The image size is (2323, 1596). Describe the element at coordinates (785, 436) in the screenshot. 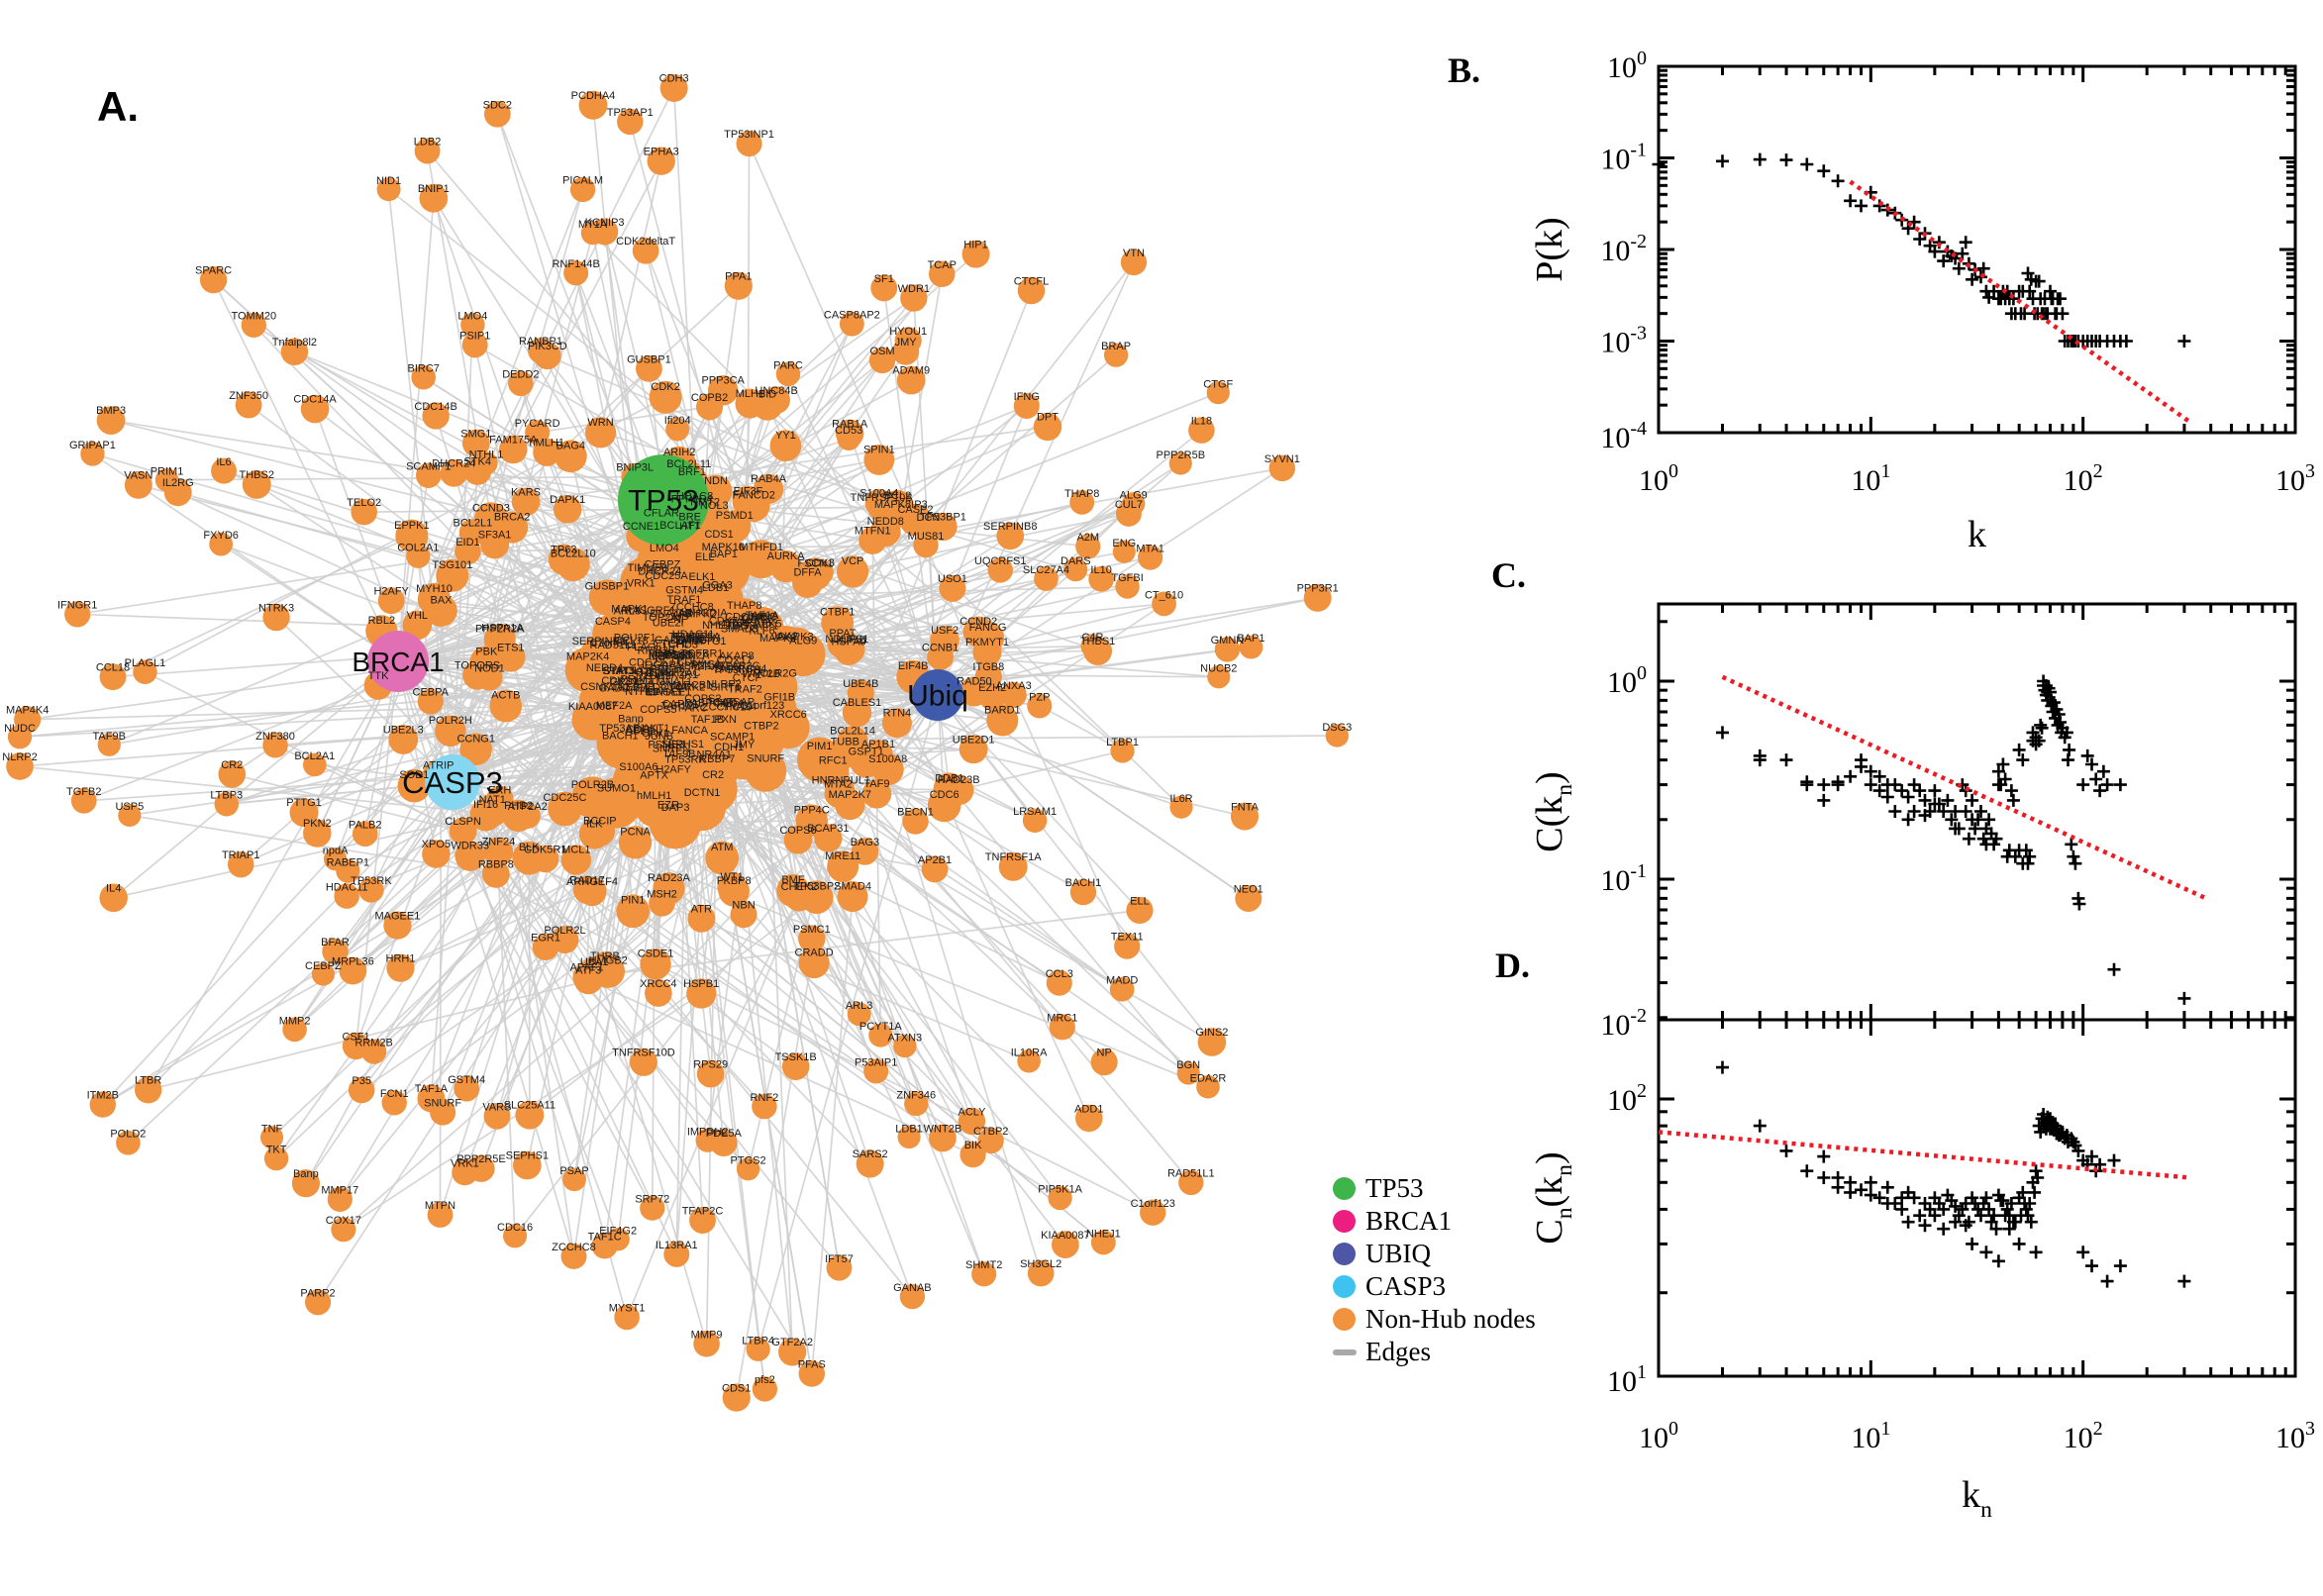

I see `network-node-label: YY1` at that location.